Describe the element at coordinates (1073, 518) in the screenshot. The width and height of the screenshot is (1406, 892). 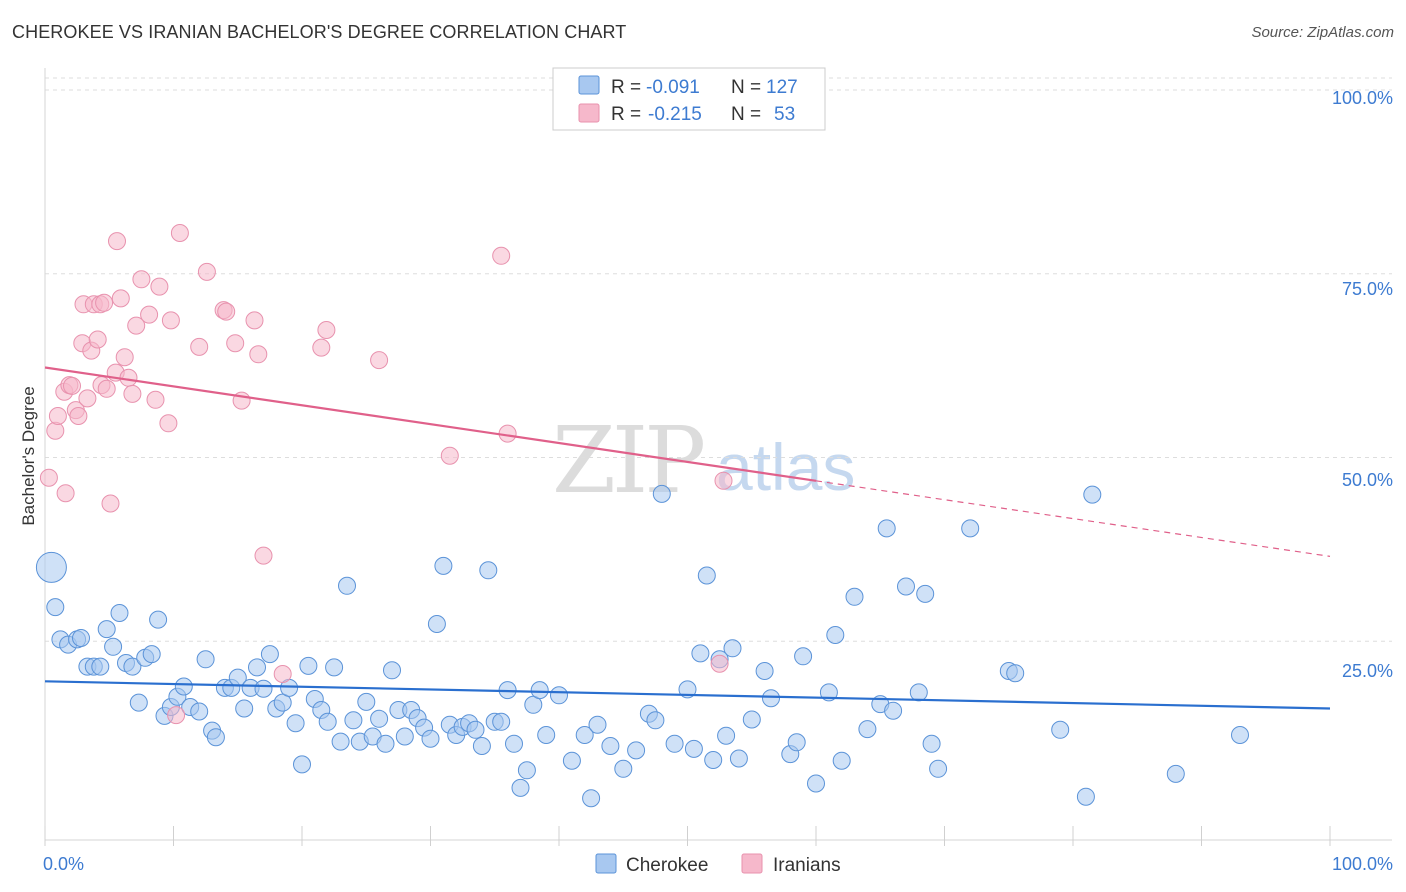
I see `iranians-trend-line-extension` at that location.